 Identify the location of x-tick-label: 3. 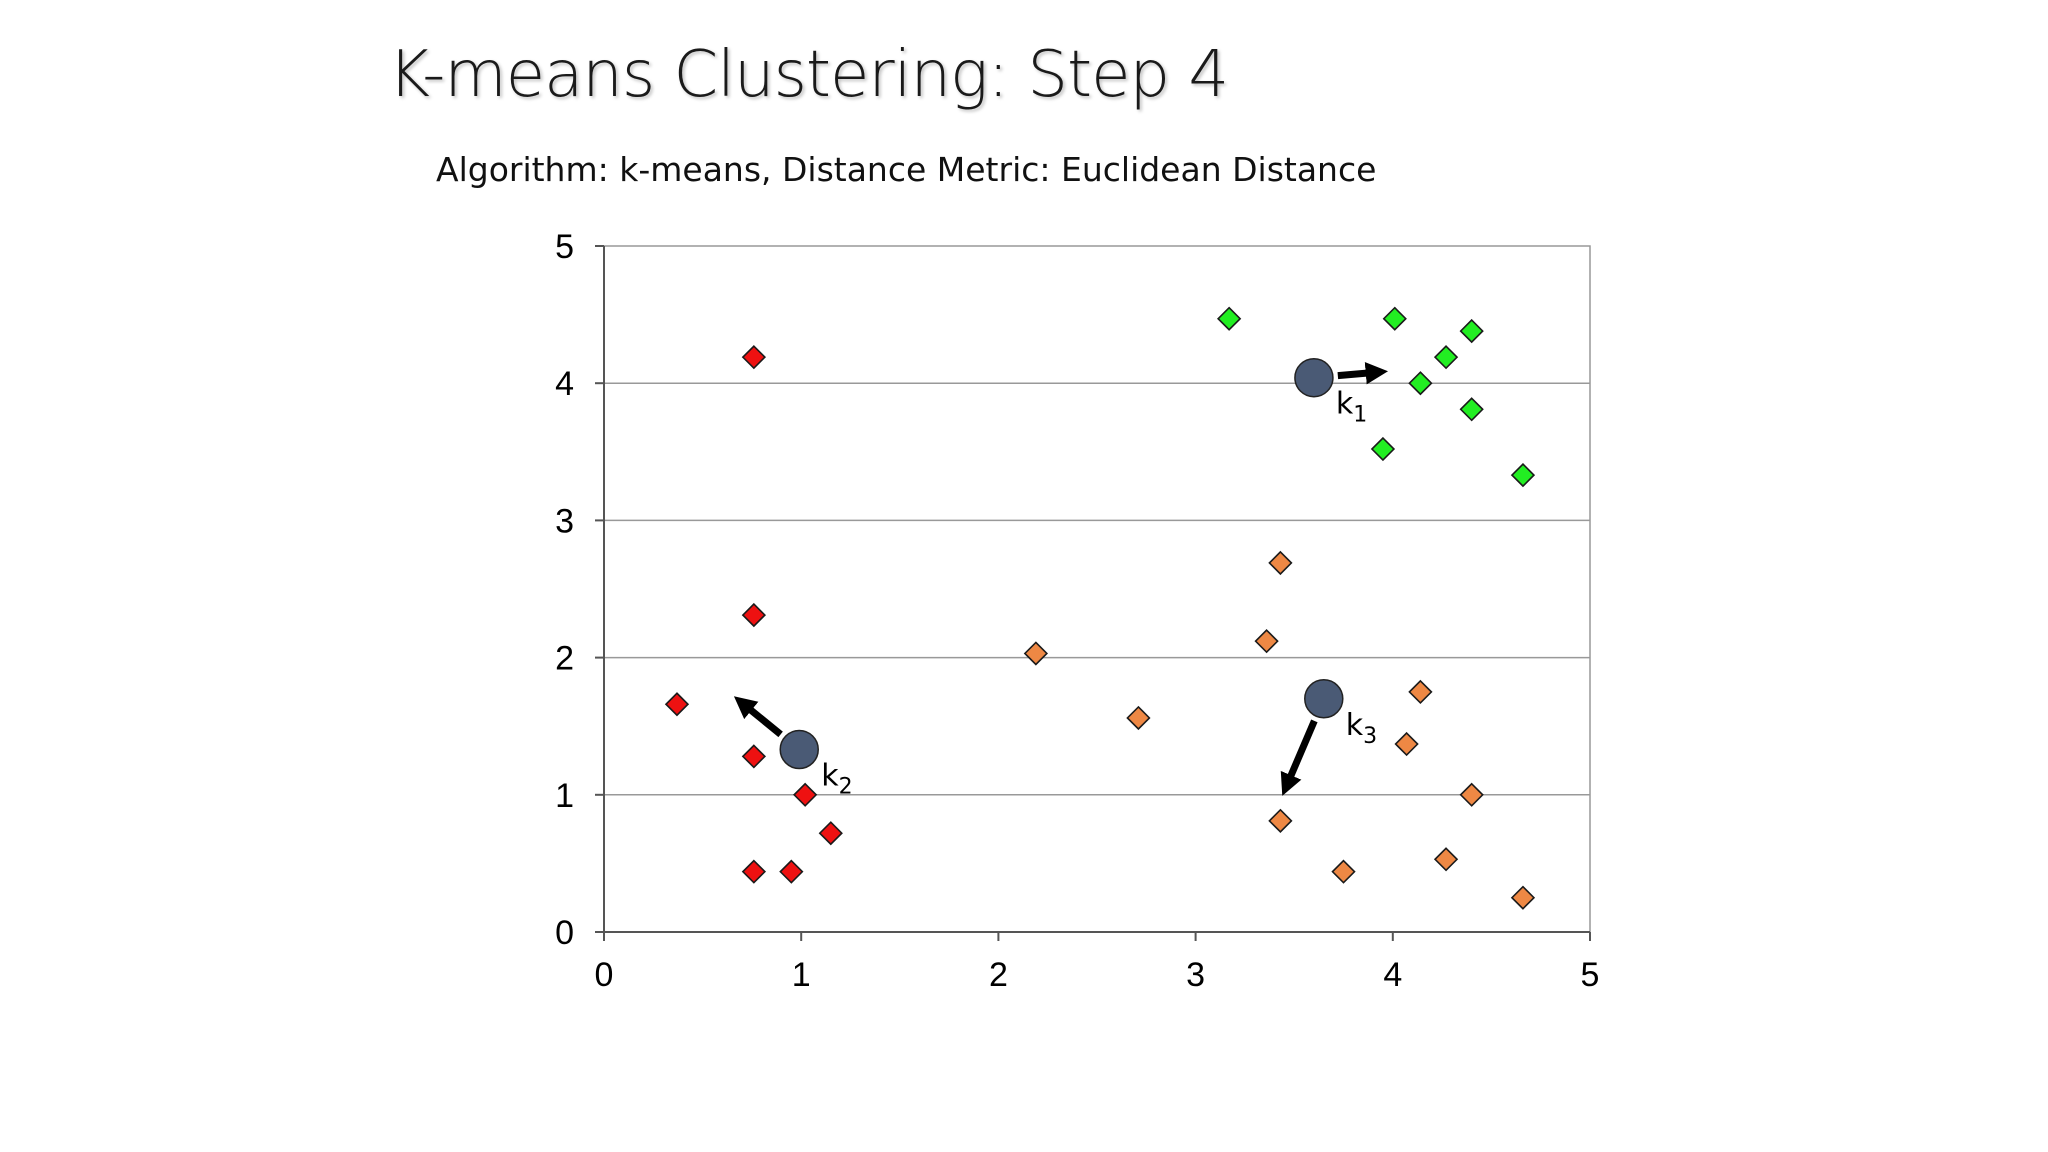
(1195, 975).